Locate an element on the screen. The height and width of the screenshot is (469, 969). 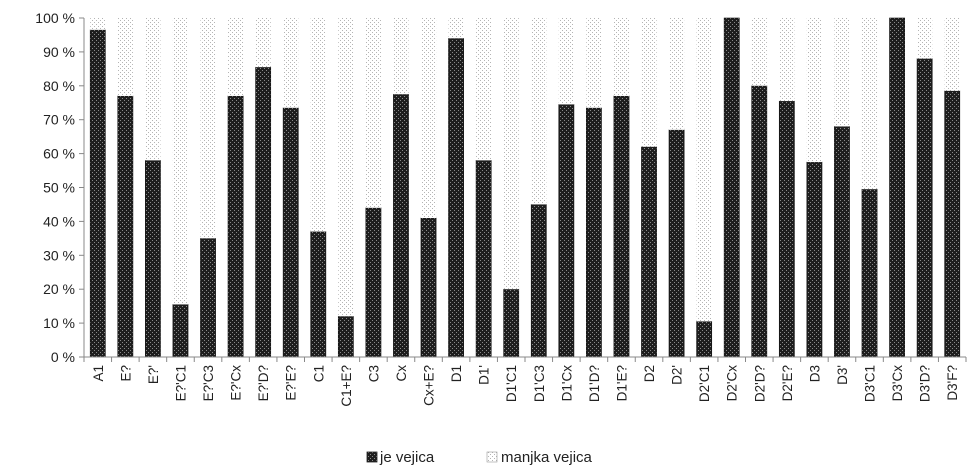
x-tick-label: D3'F? is located at coordinates (952, 383).